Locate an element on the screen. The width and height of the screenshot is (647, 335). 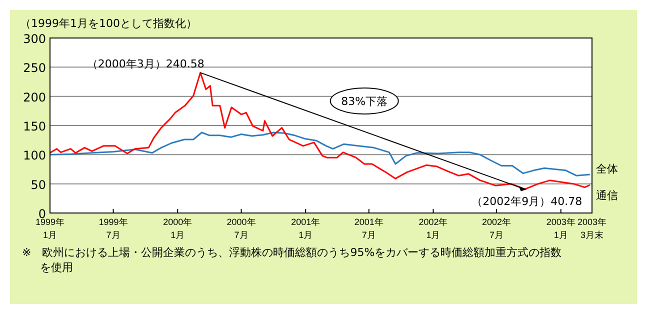
y-axis-title: （1999年1月を100として指数化） is located at coordinates (108, 23).